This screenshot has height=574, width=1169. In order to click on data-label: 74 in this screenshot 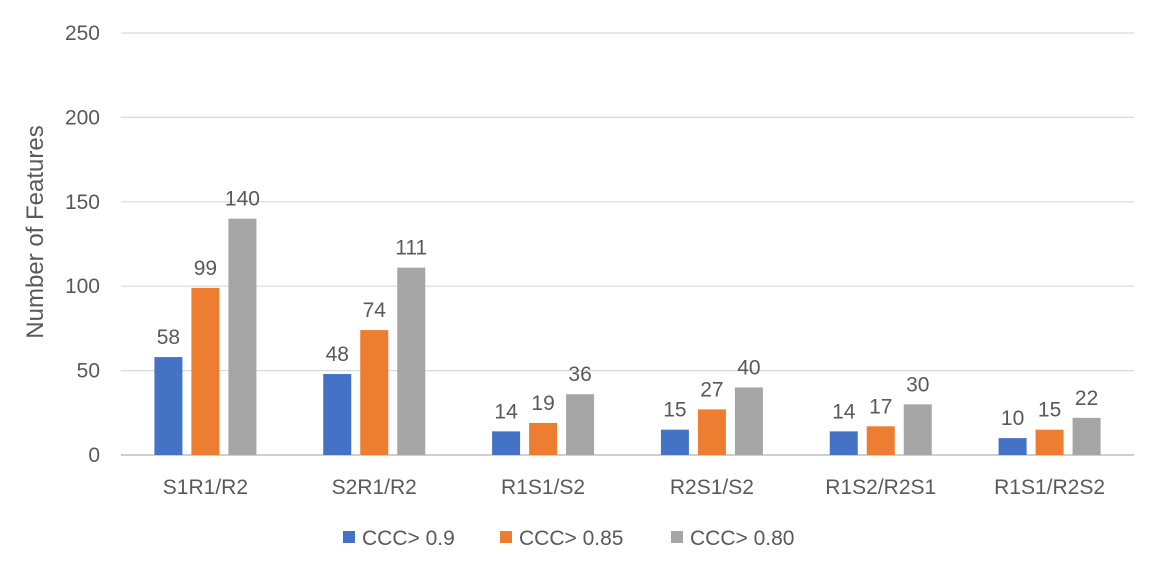, I will do `click(375, 310)`.